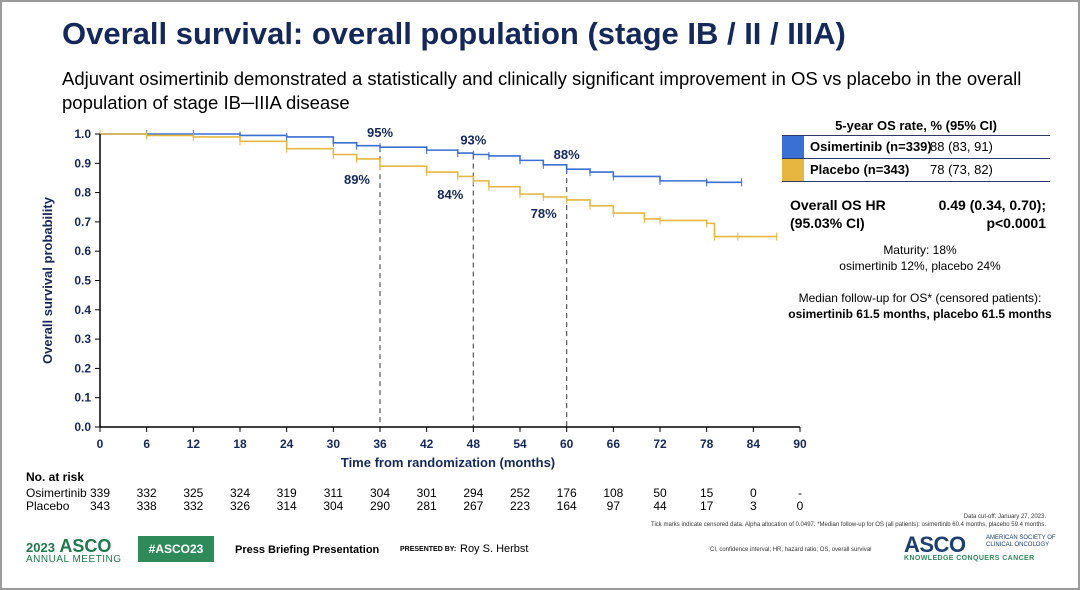  Describe the element at coordinates (100, 493) in the screenshot. I see `at-risk-value-osimertinib: 339` at that location.